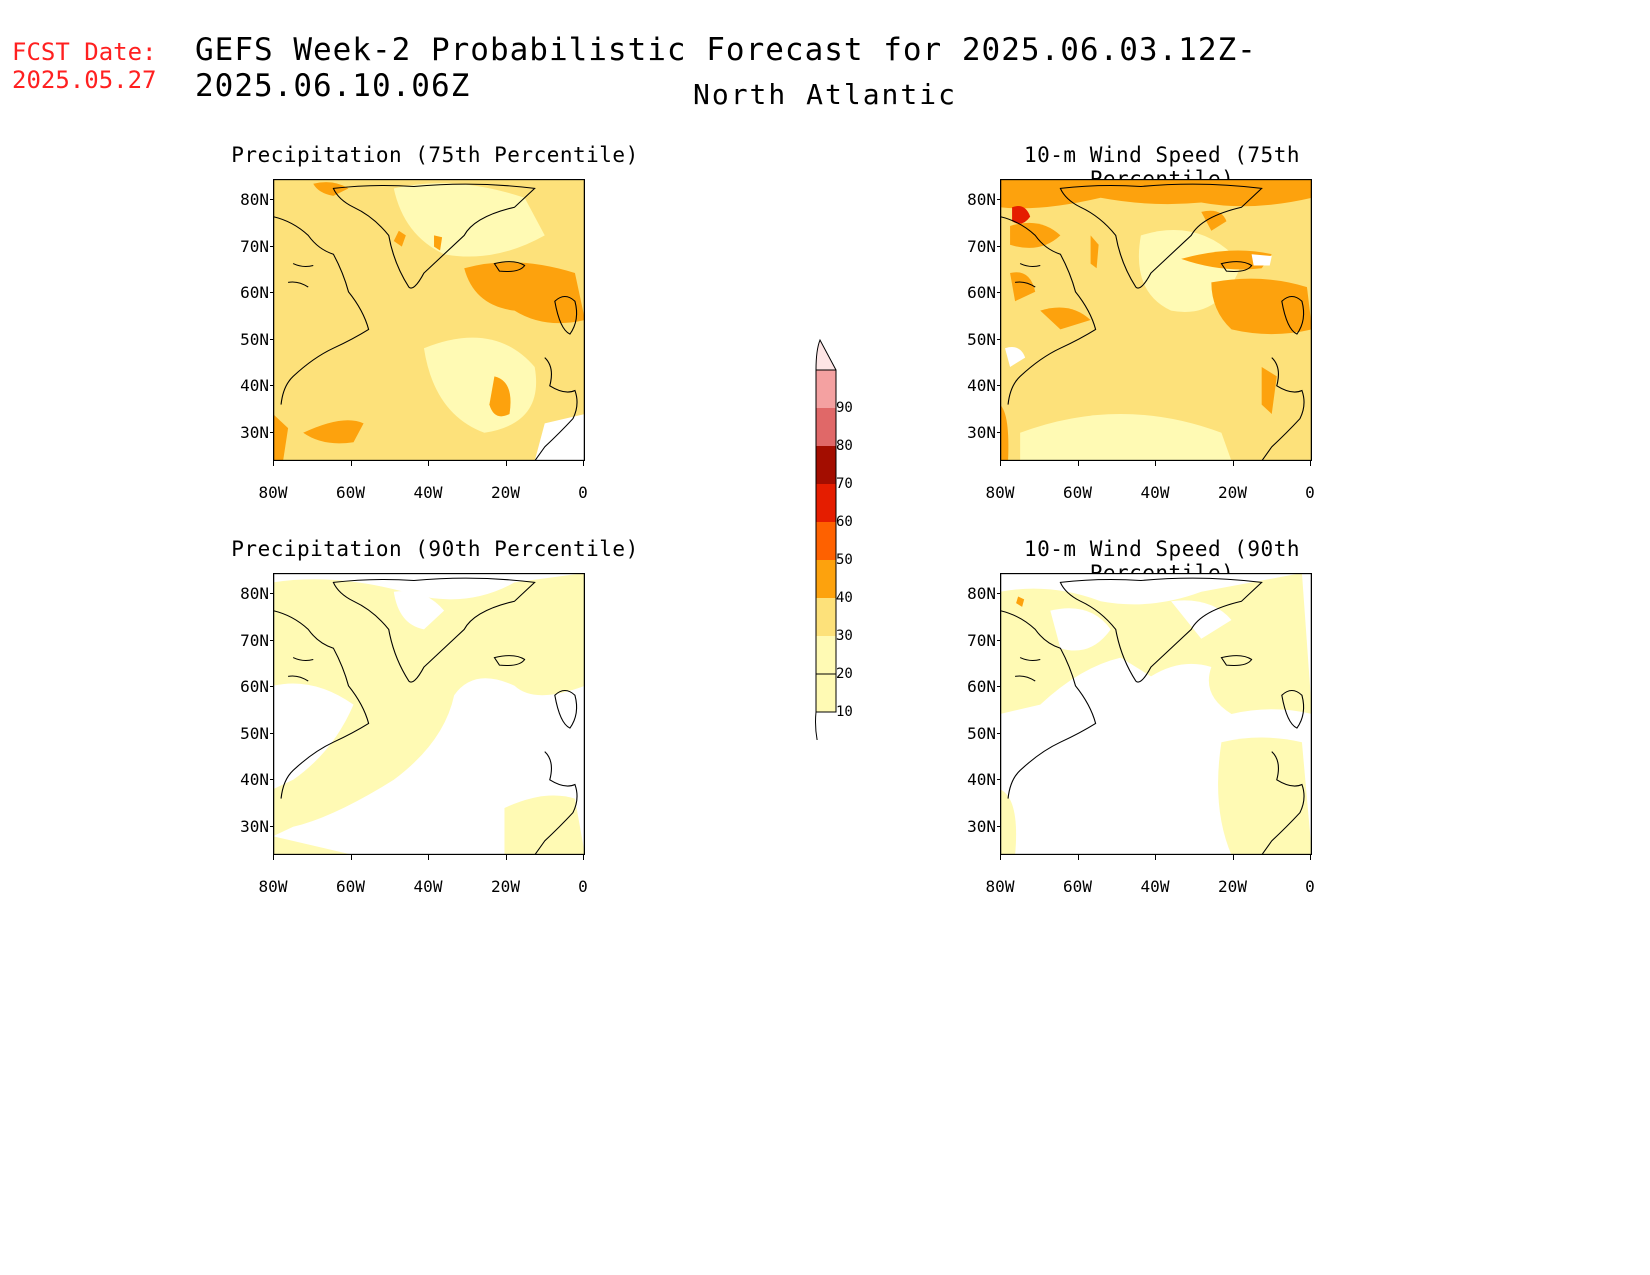 Image resolution: width=1650 pixels, height=1275 pixels. What do you see at coordinates (844, 446) in the screenshot?
I see `legend-level-label: 80` at bounding box center [844, 446].